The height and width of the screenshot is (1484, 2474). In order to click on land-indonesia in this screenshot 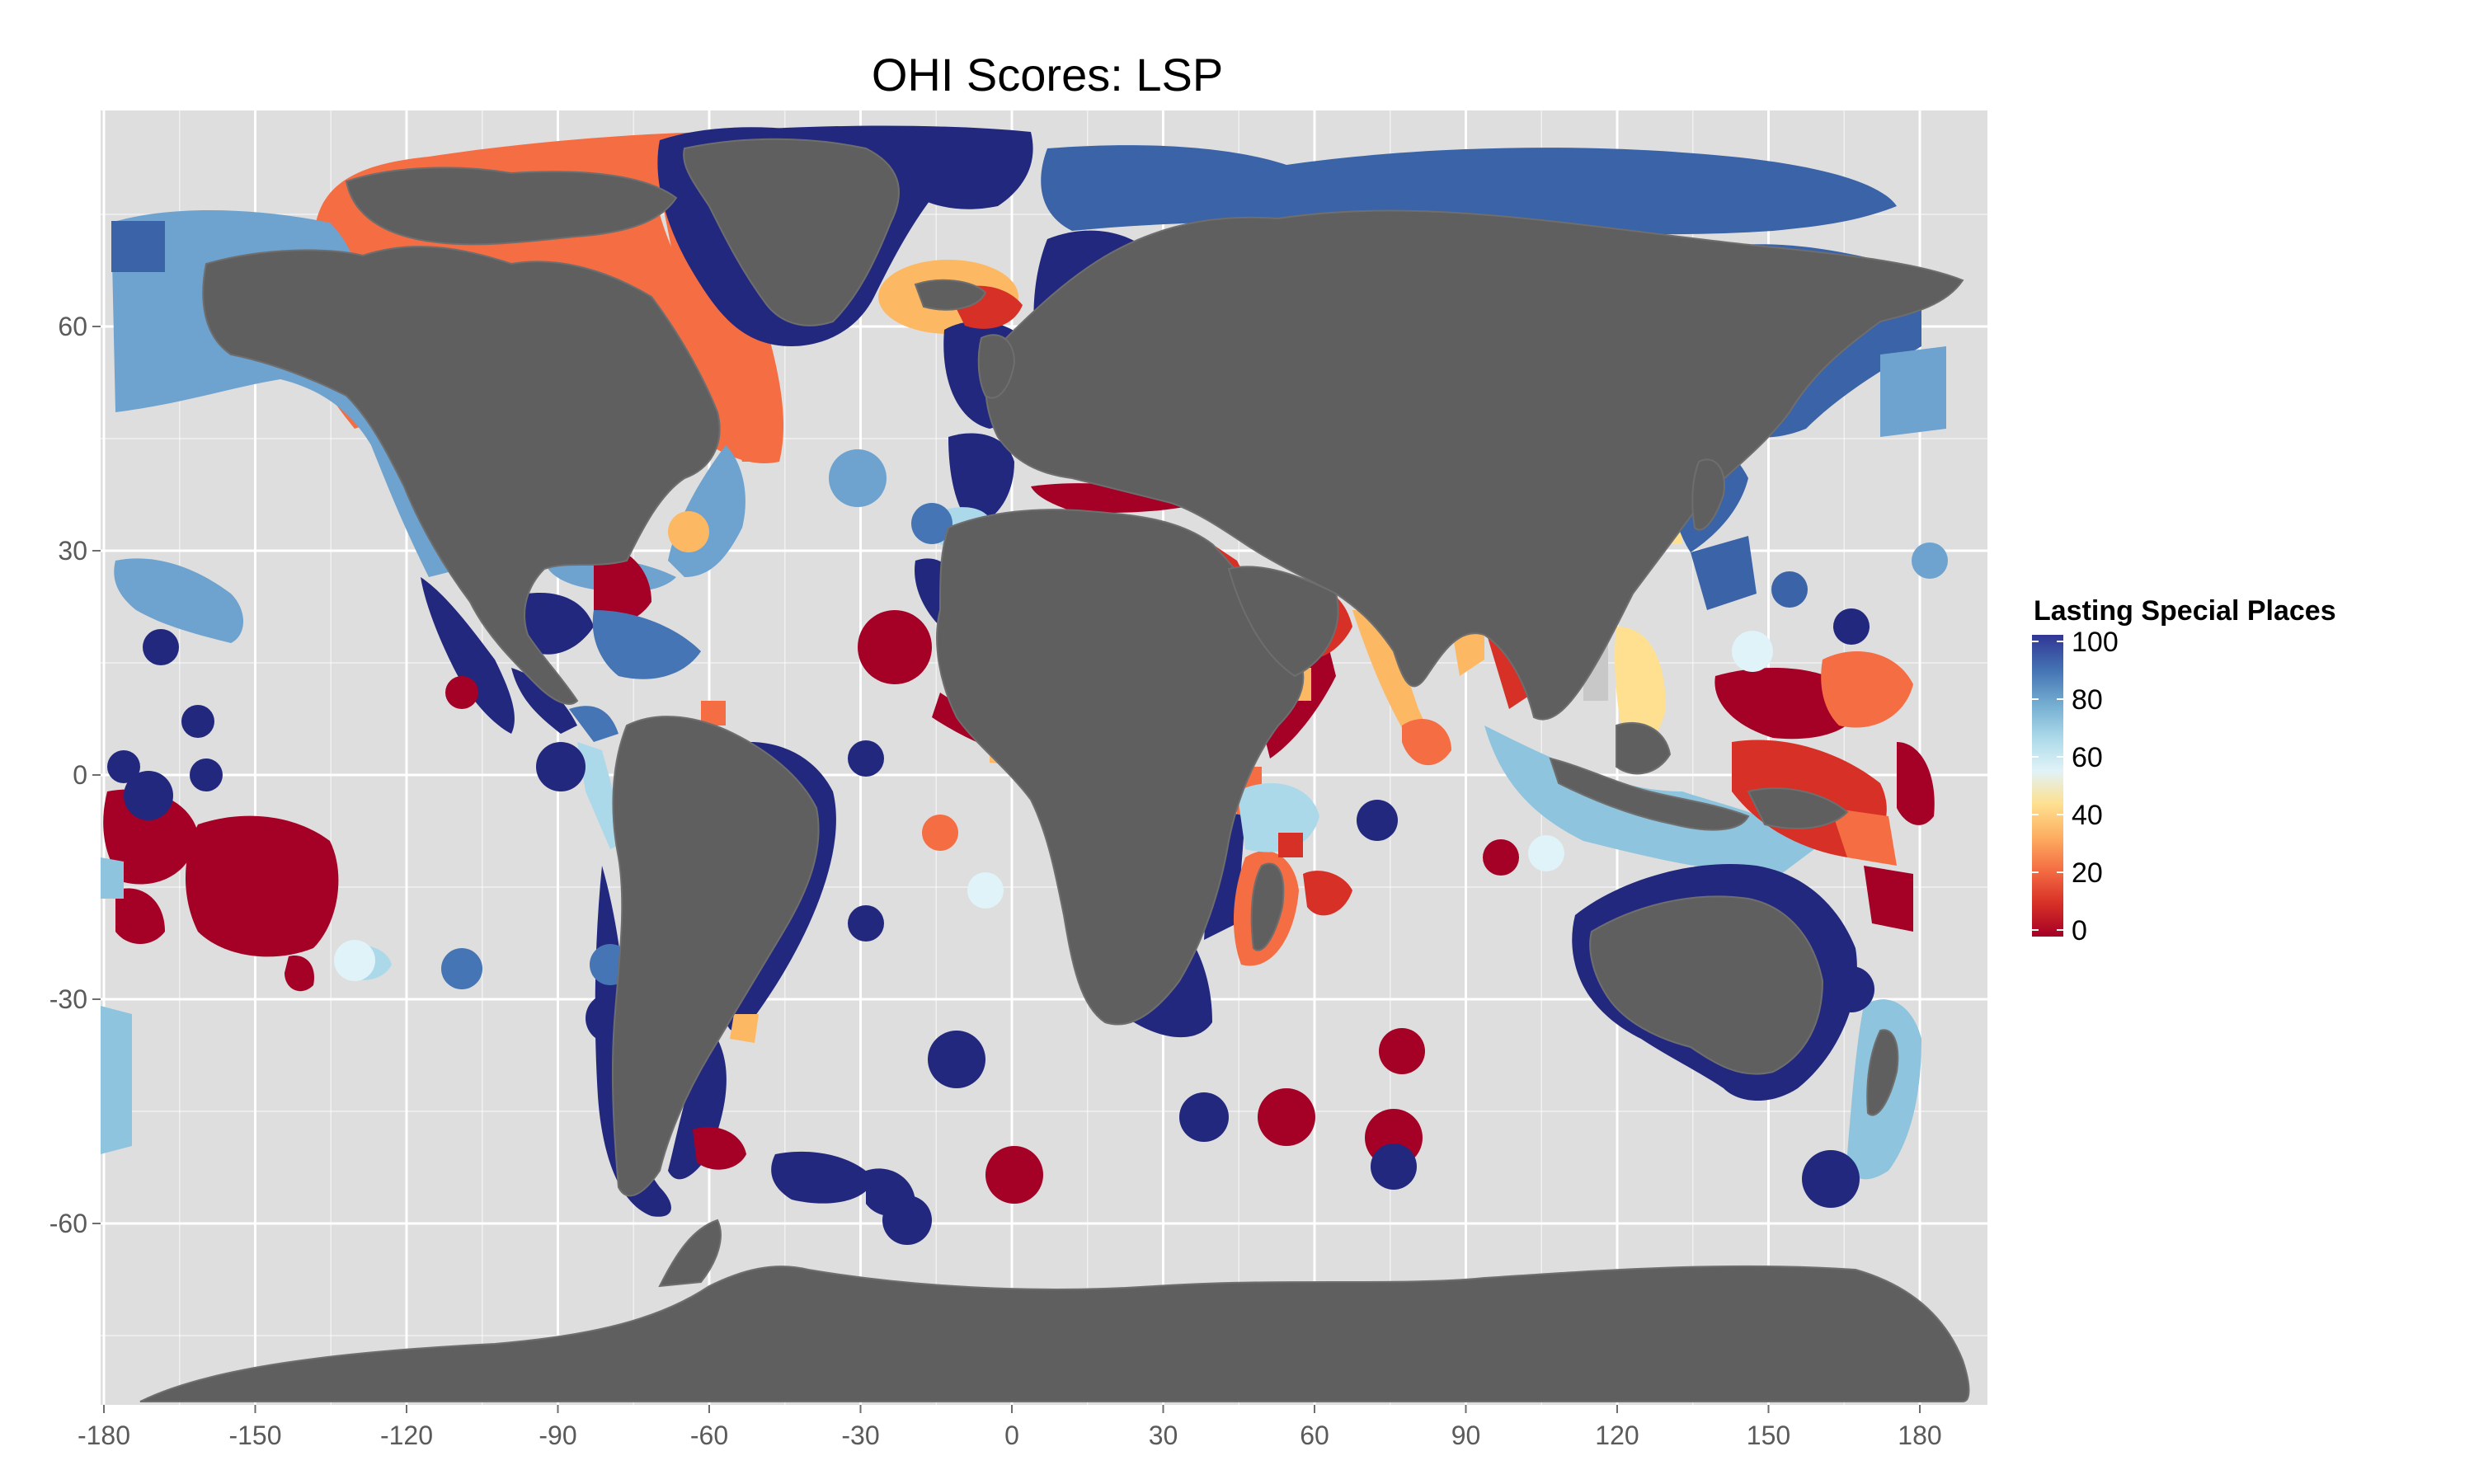, I will do `click(1649, 794)`.